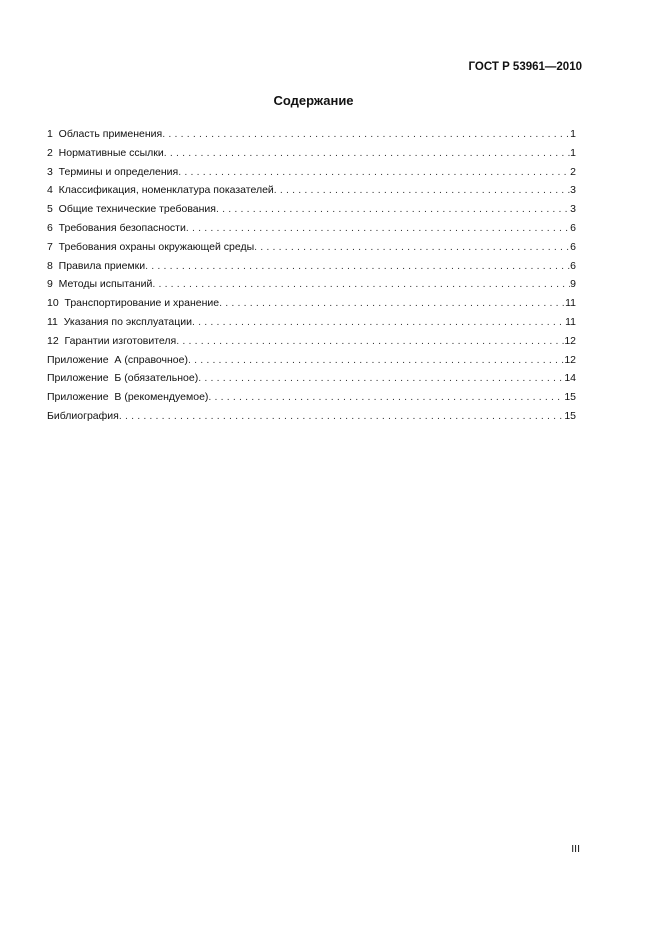 The height and width of the screenshot is (935, 661). I want to click on toc-entry-label: 3 Термины и определения, so click(113, 171).